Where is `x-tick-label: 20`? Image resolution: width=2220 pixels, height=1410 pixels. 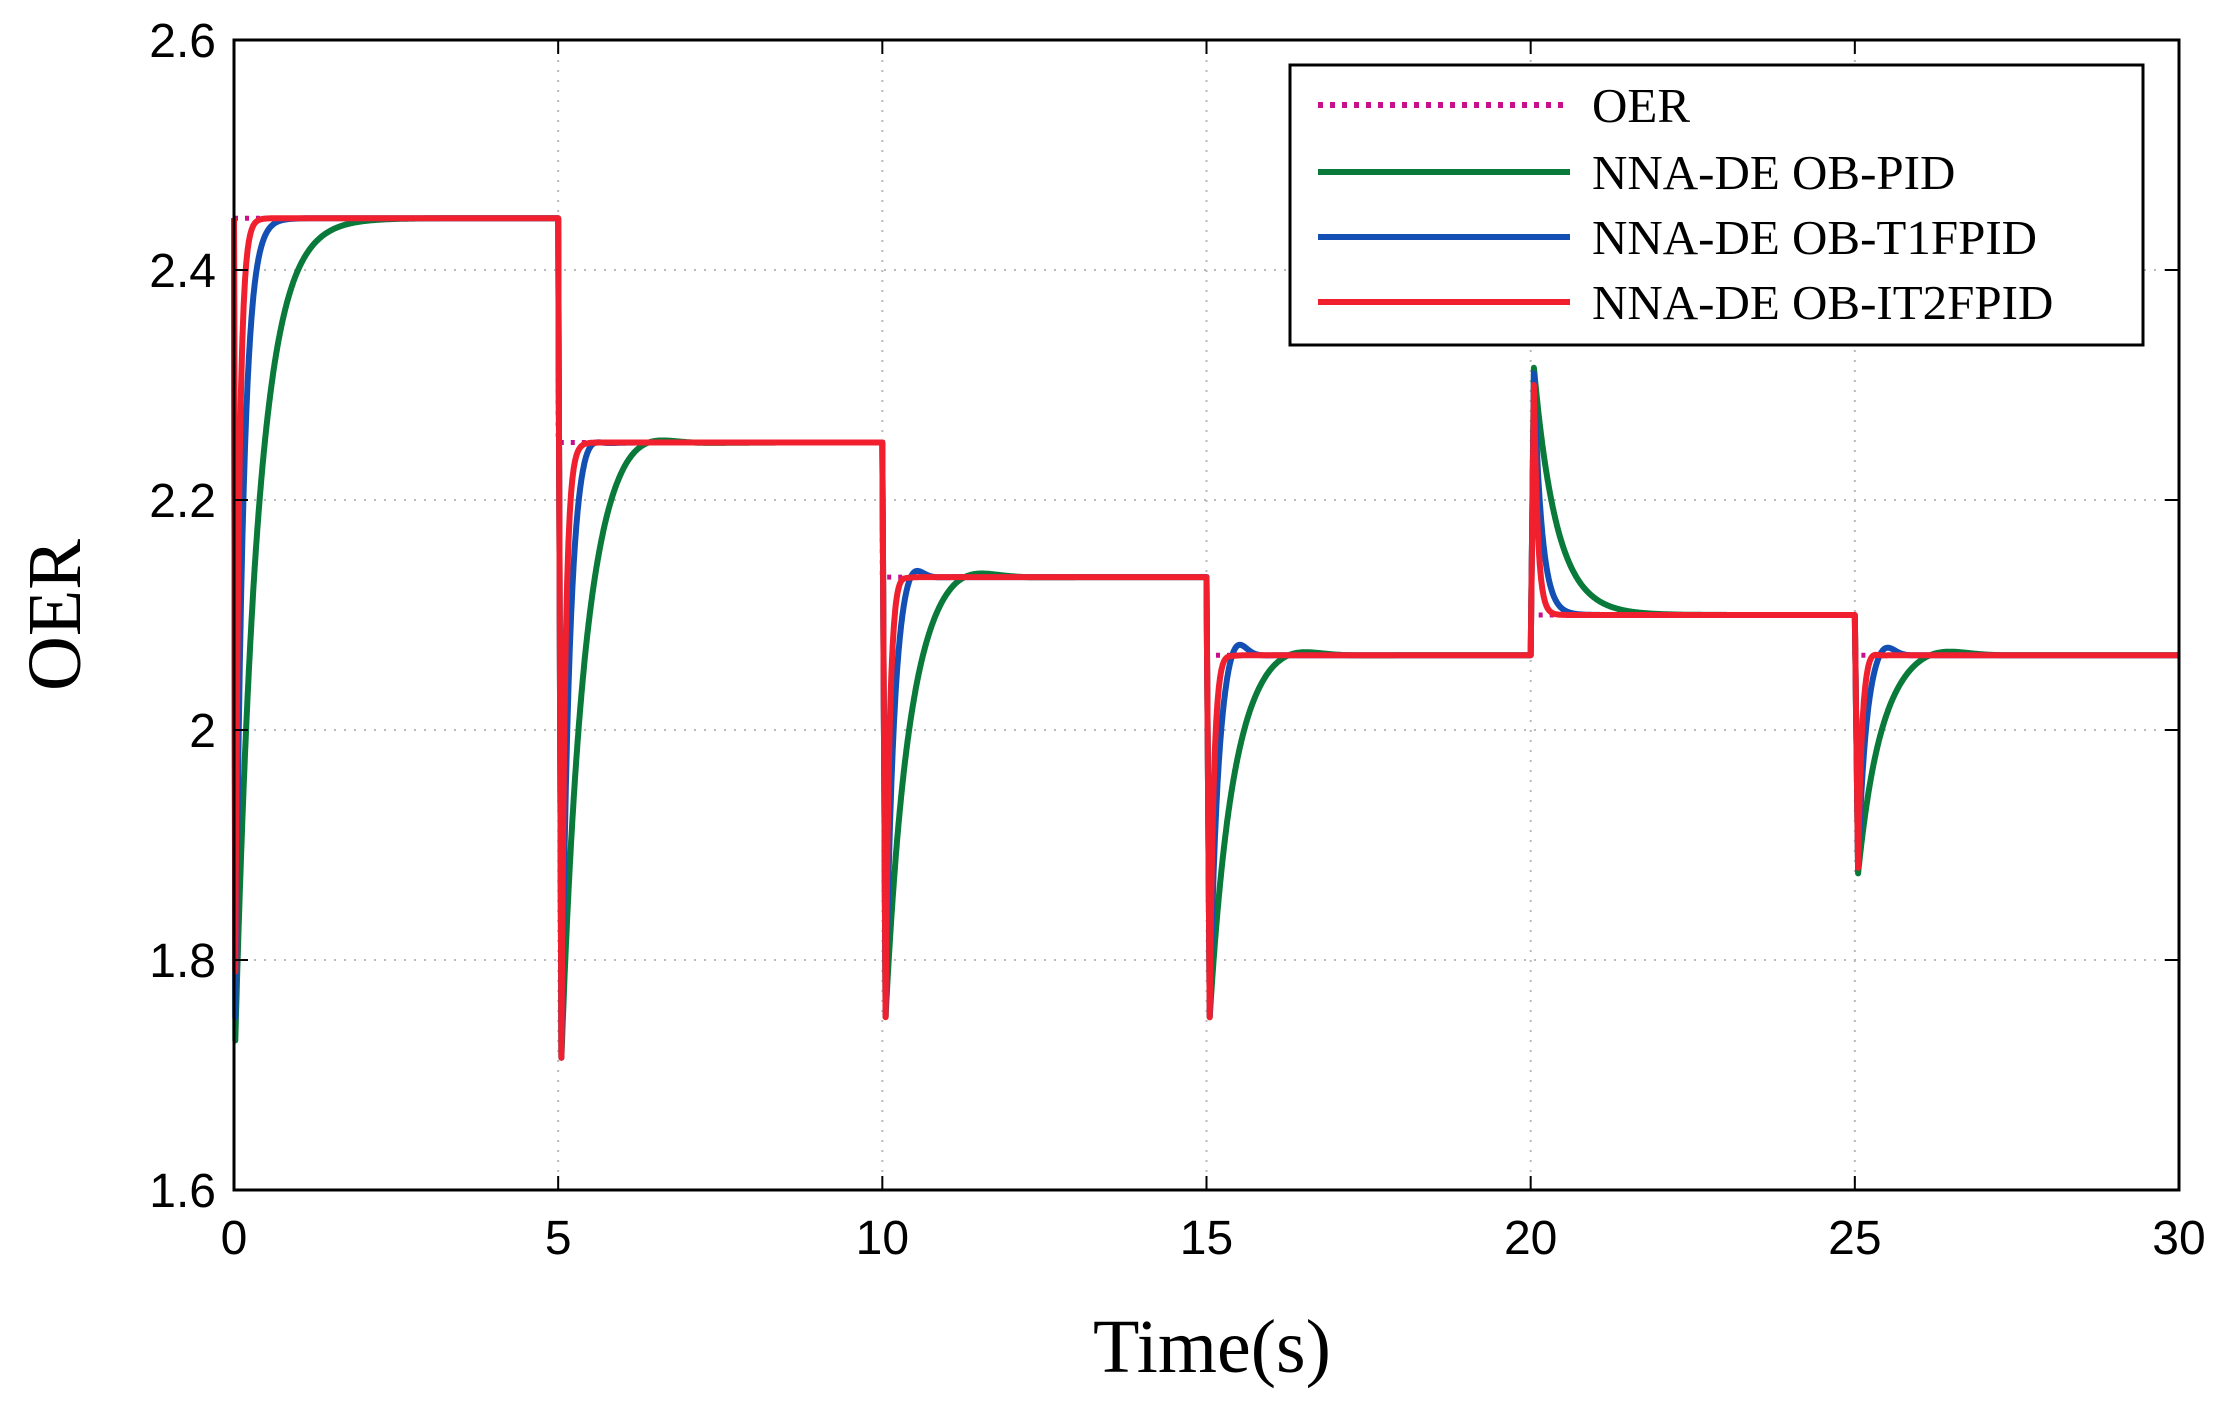
x-tick-label: 20 is located at coordinates (1530, 1238).